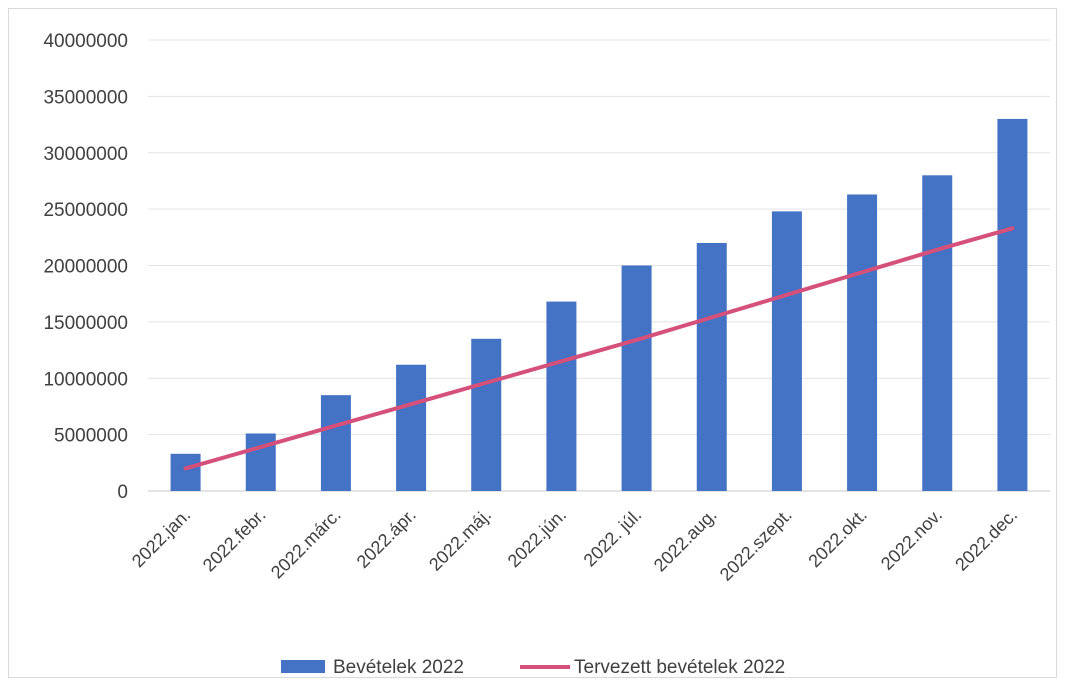  I want to click on x-tick-label: 2022.okt., so click(837, 538).